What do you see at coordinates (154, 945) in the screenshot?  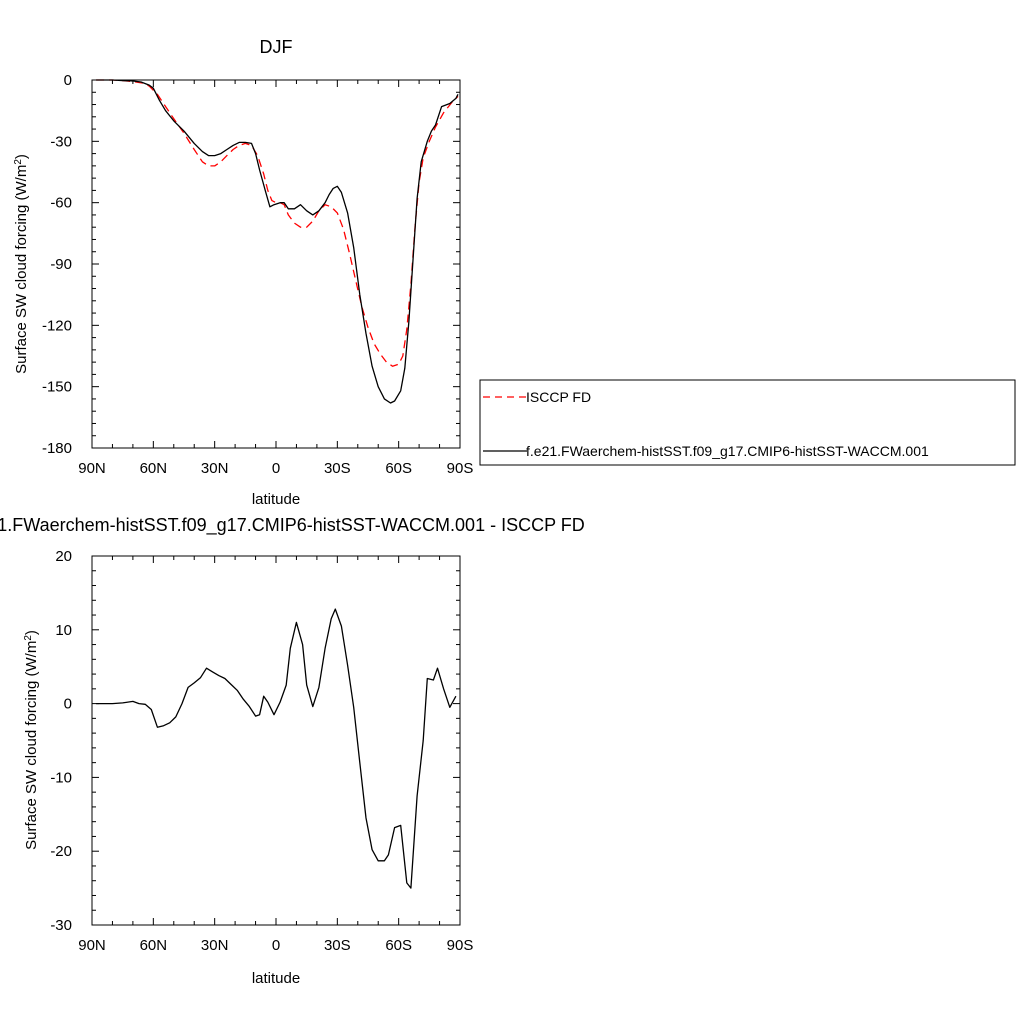 I see `bottom-x-tick-label: 60N` at bounding box center [154, 945].